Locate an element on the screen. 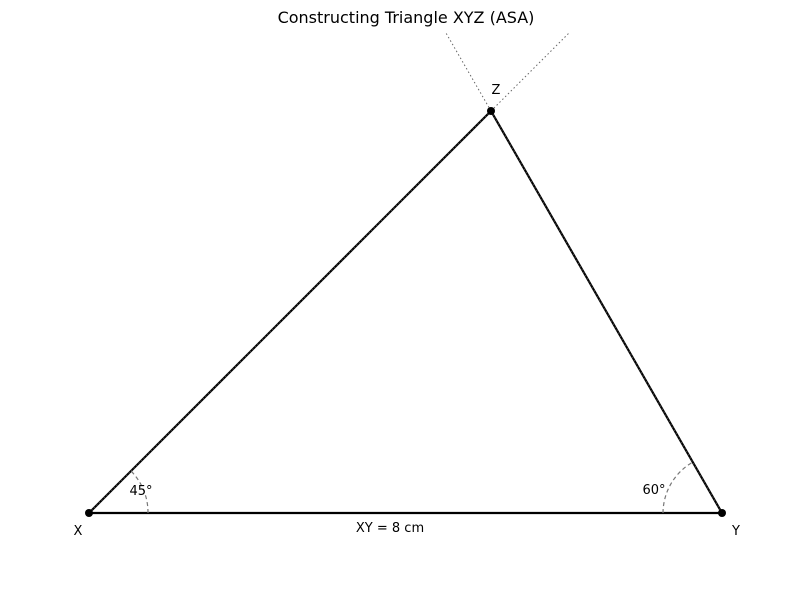  side-xy-label: XY = 8 cm is located at coordinates (390, 528).